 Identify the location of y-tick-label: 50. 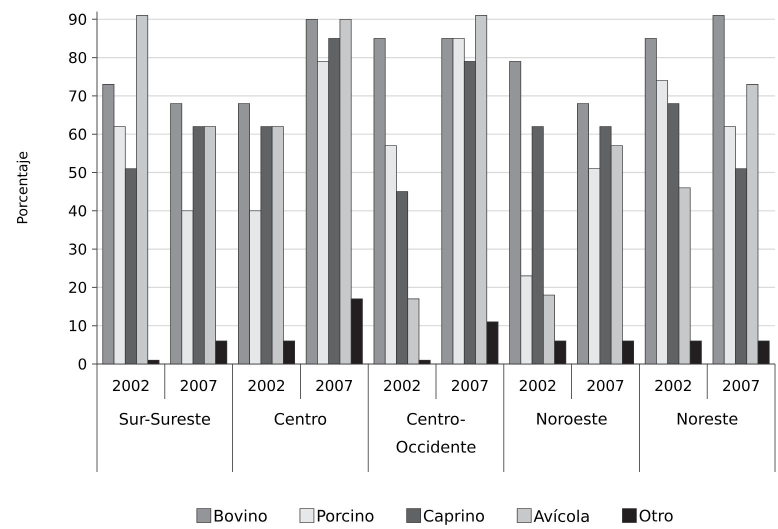
(77, 172).